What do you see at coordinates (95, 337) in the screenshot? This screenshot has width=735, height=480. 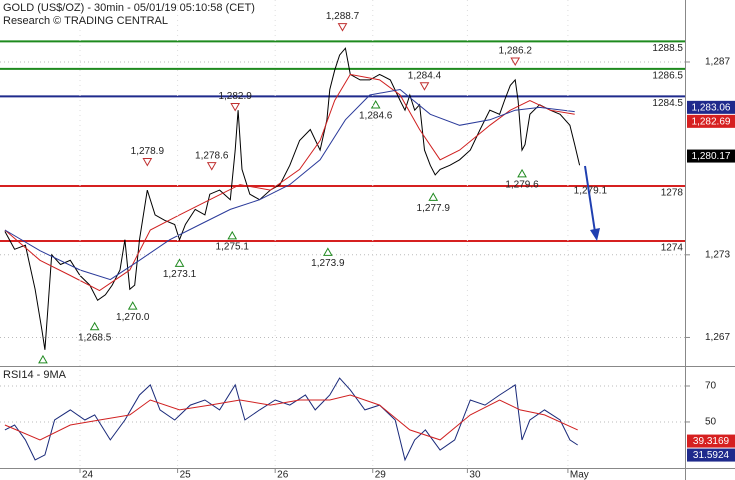 I see `annotation-label: 1,268.5` at bounding box center [95, 337].